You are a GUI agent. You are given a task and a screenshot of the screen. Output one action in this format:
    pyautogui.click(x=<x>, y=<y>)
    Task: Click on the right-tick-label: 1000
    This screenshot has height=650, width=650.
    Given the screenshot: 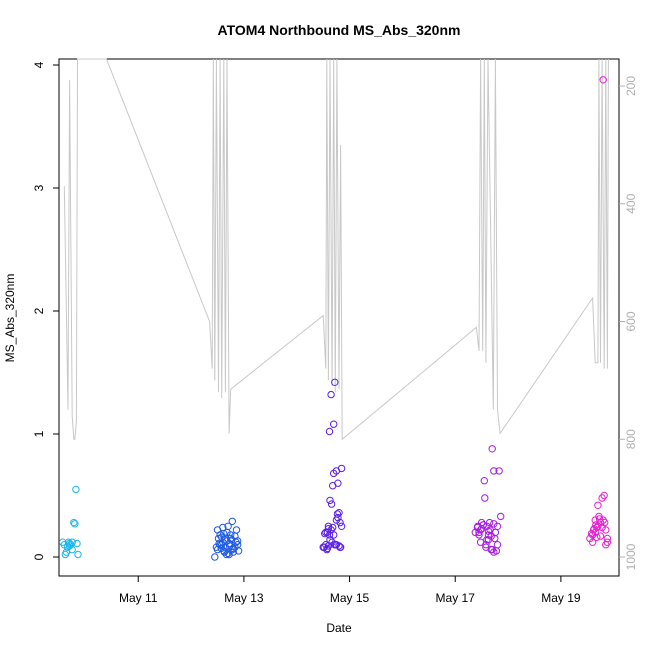 What is the action you would take?
    pyautogui.click(x=631, y=556)
    